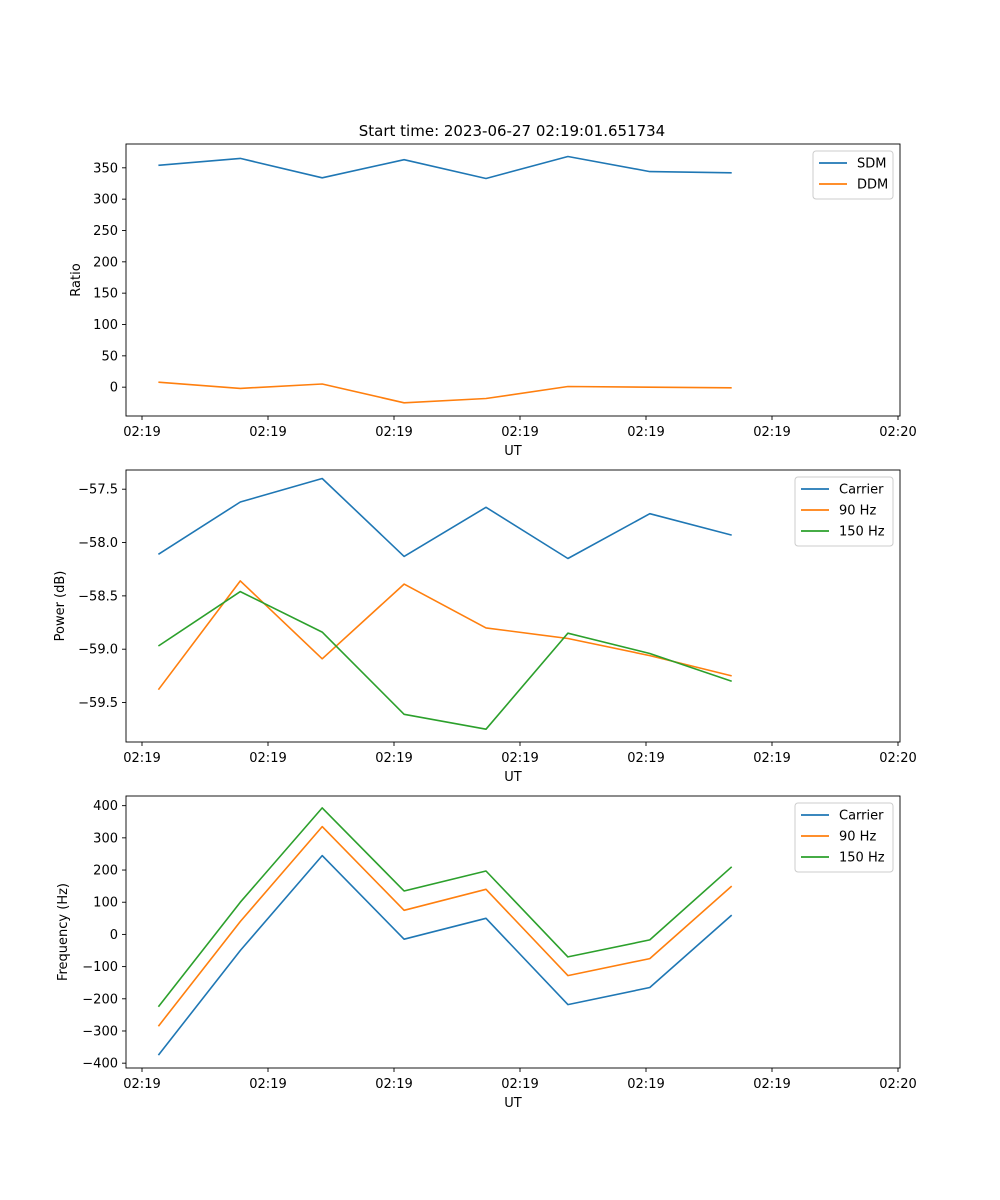  Describe the element at coordinates (98, 703) in the screenshot. I see `y-tick-label: −59.5` at that location.